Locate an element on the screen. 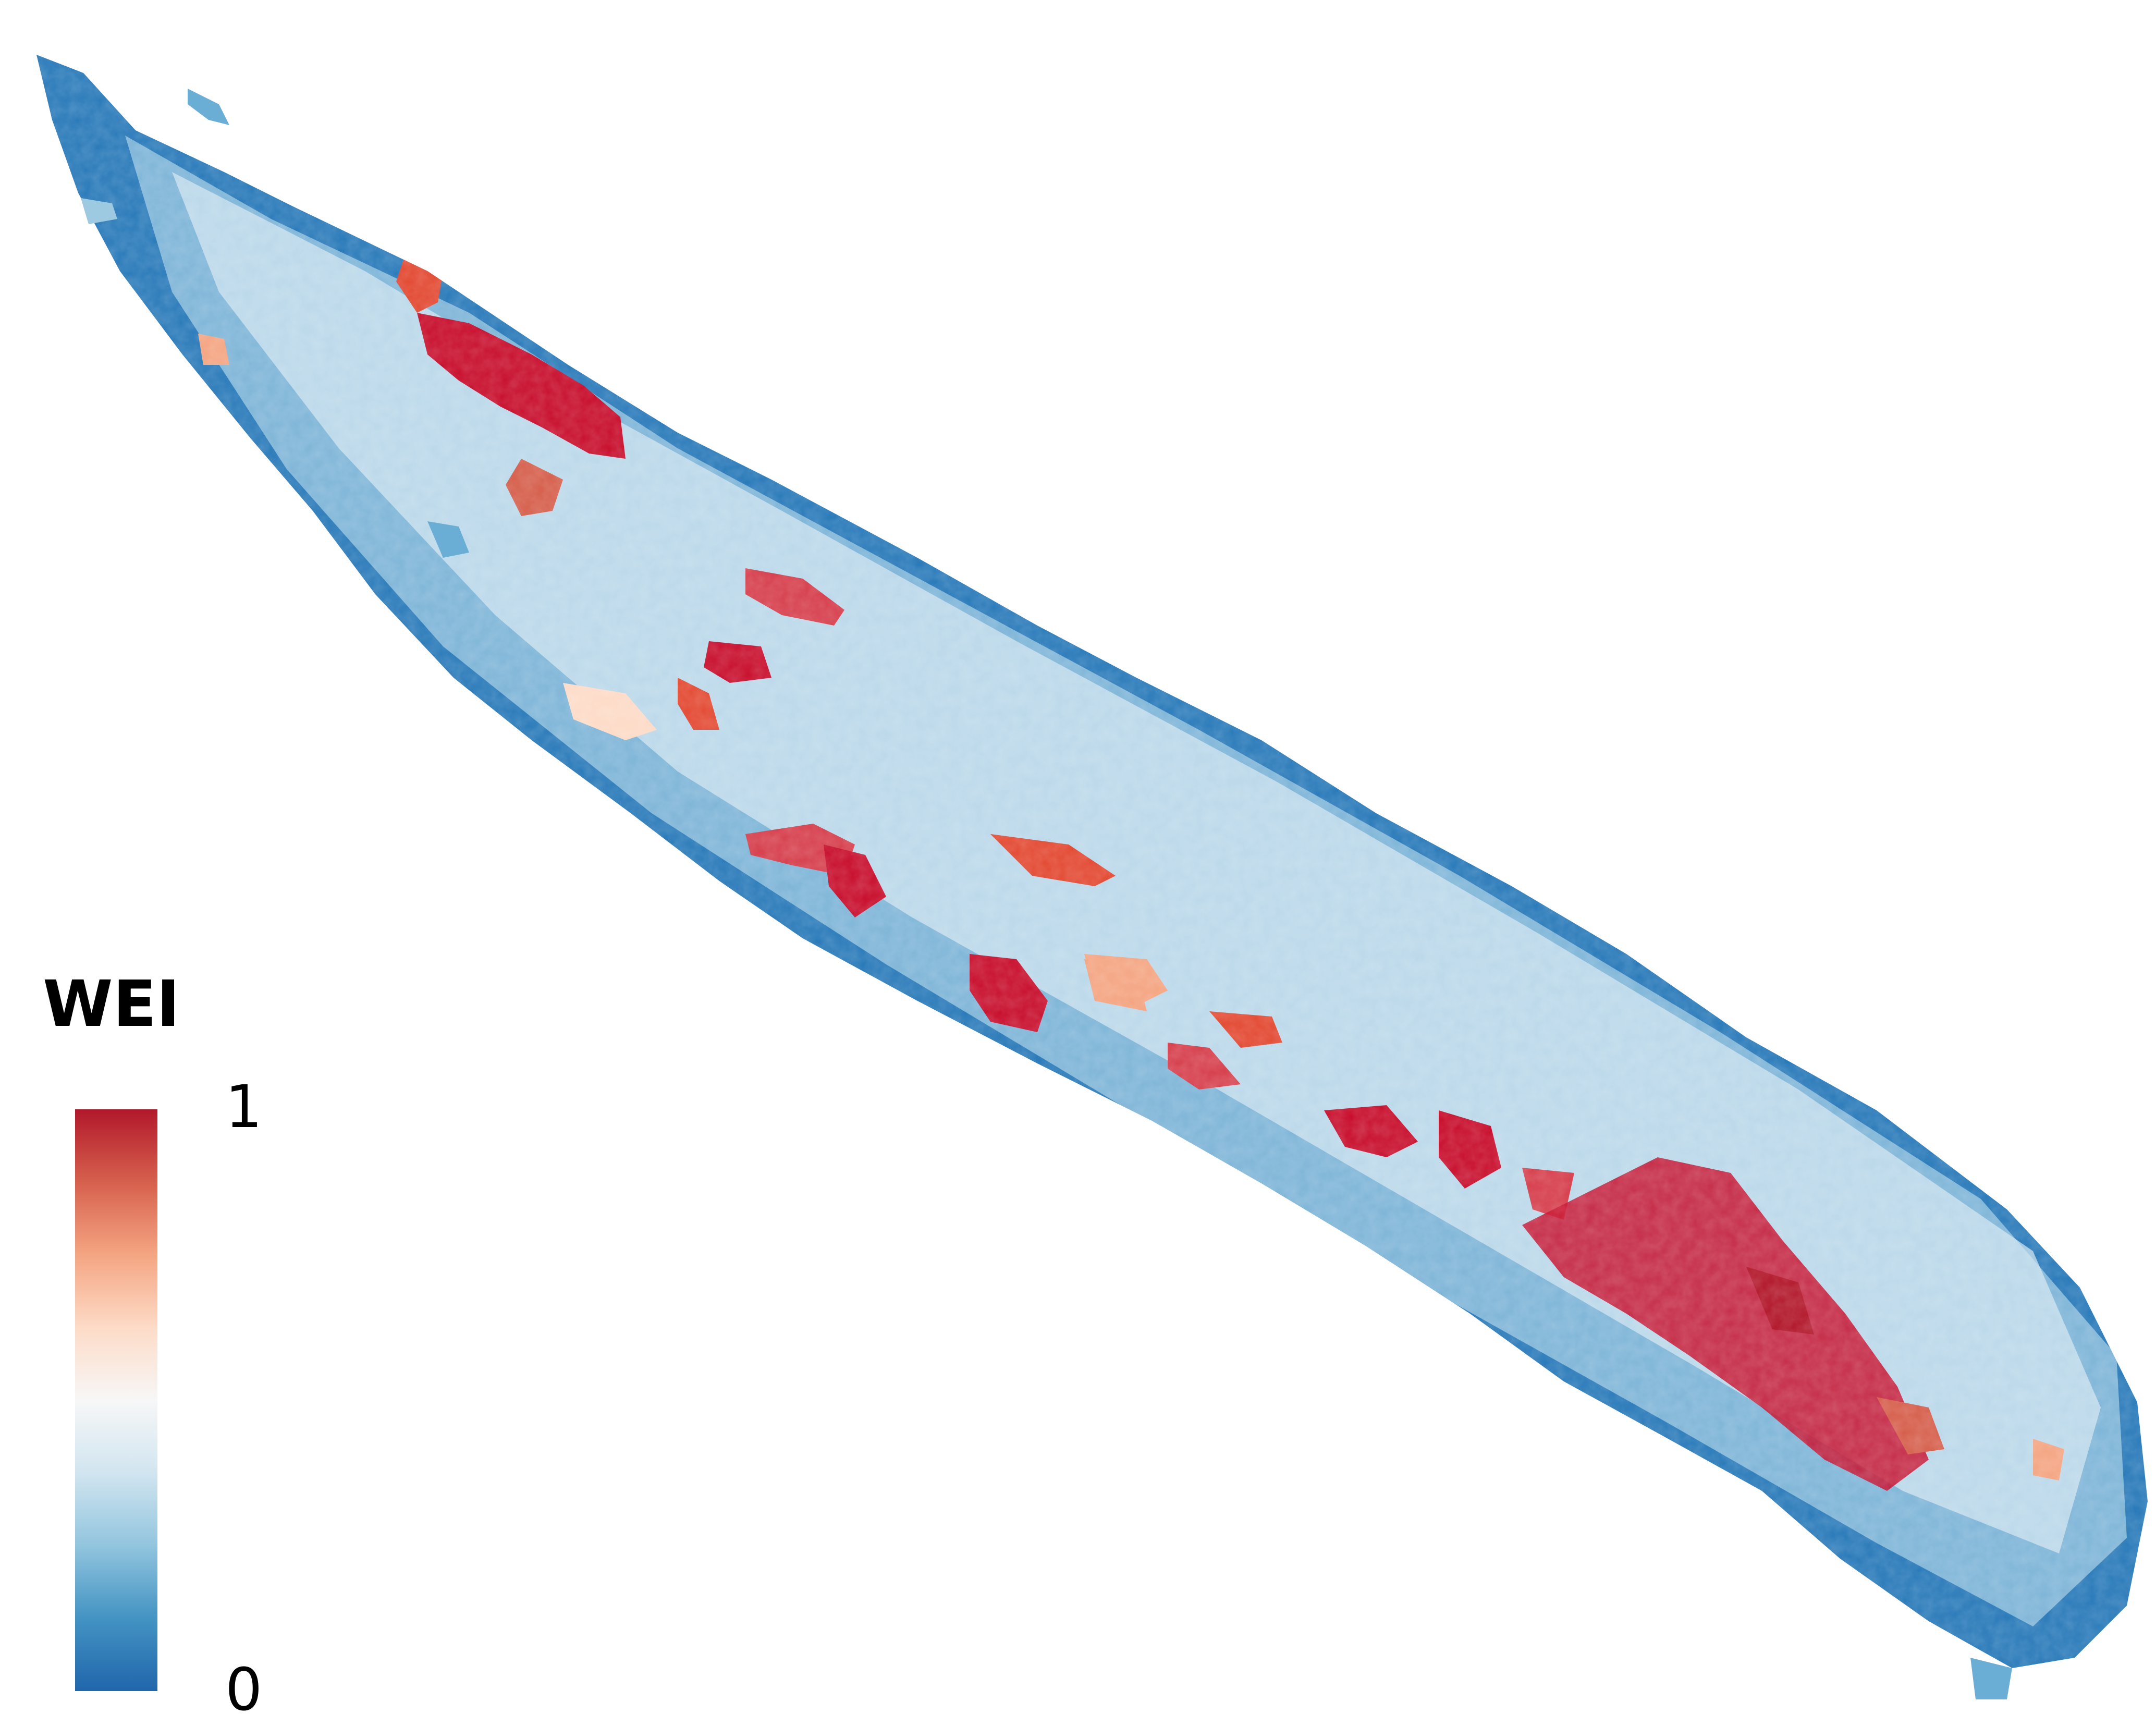 Image resolution: width=2156 pixels, height=1726 pixels. legend-color-bar is located at coordinates (116, 1400).